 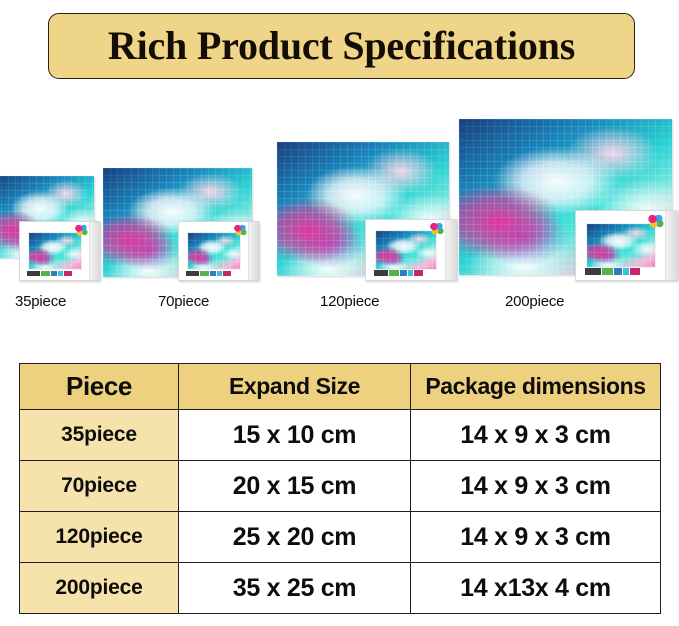 I want to click on puzzle-label-70piece: 70piece, so click(x=184, y=301).